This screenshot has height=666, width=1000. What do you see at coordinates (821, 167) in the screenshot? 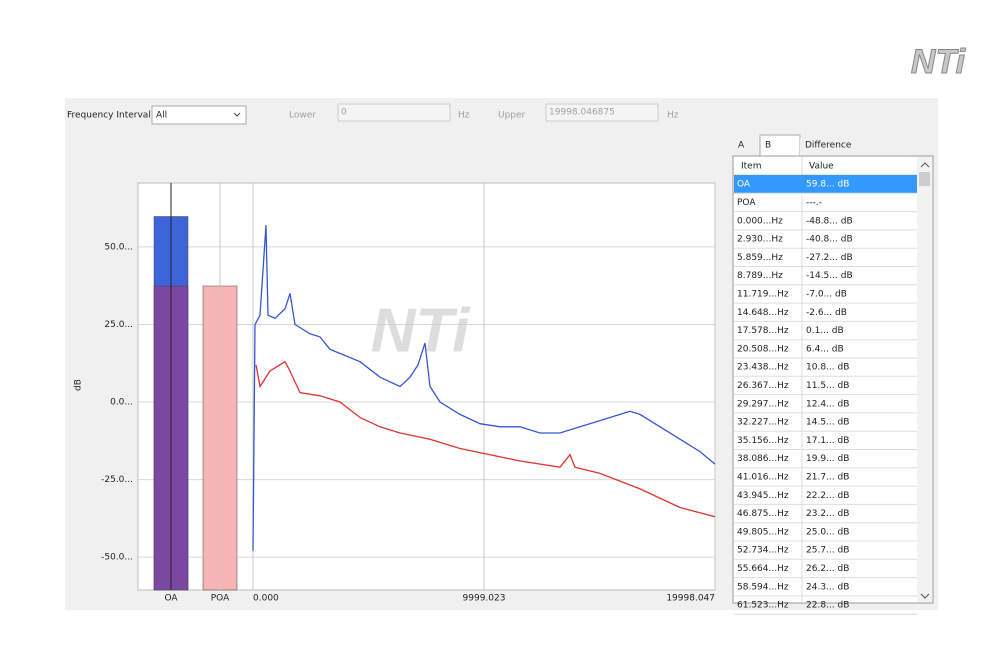
I see `column-header: Value` at bounding box center [821, 167].